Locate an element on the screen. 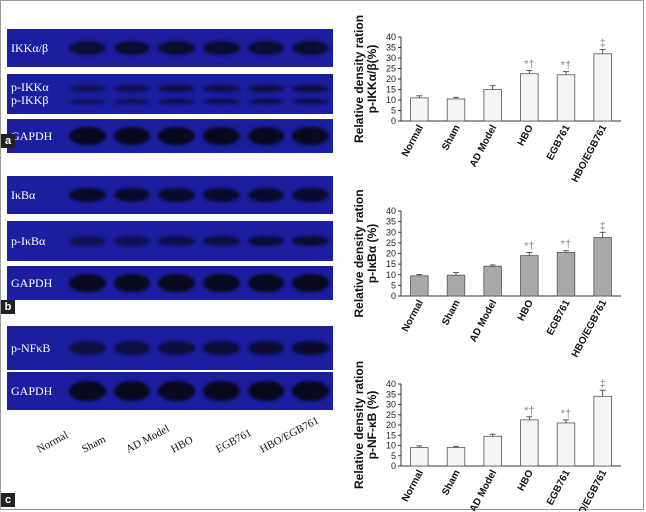 Image resolution: width=646 pixels, height=512 pixels. y-axis-subtitle: p-IKKα/β(%) is located at coordinates (372, 79).